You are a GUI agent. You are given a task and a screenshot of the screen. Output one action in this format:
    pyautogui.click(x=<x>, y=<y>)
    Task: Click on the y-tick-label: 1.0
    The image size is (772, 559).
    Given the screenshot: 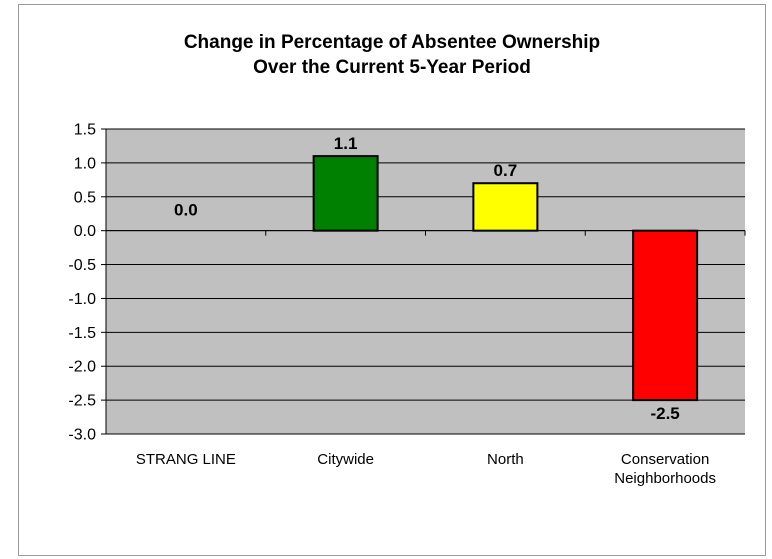 What is the action you would take?
    pyautogui.click(x=85, y=163)
    